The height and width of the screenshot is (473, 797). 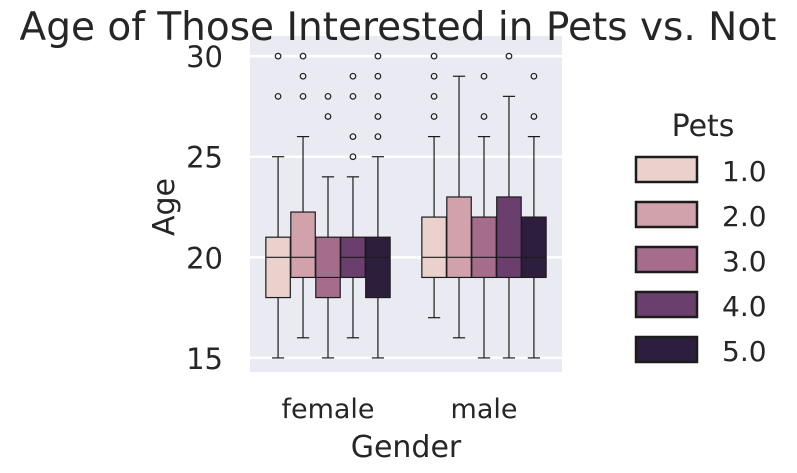 I want to click on box-female-4.0, so click(x=353, y=205).